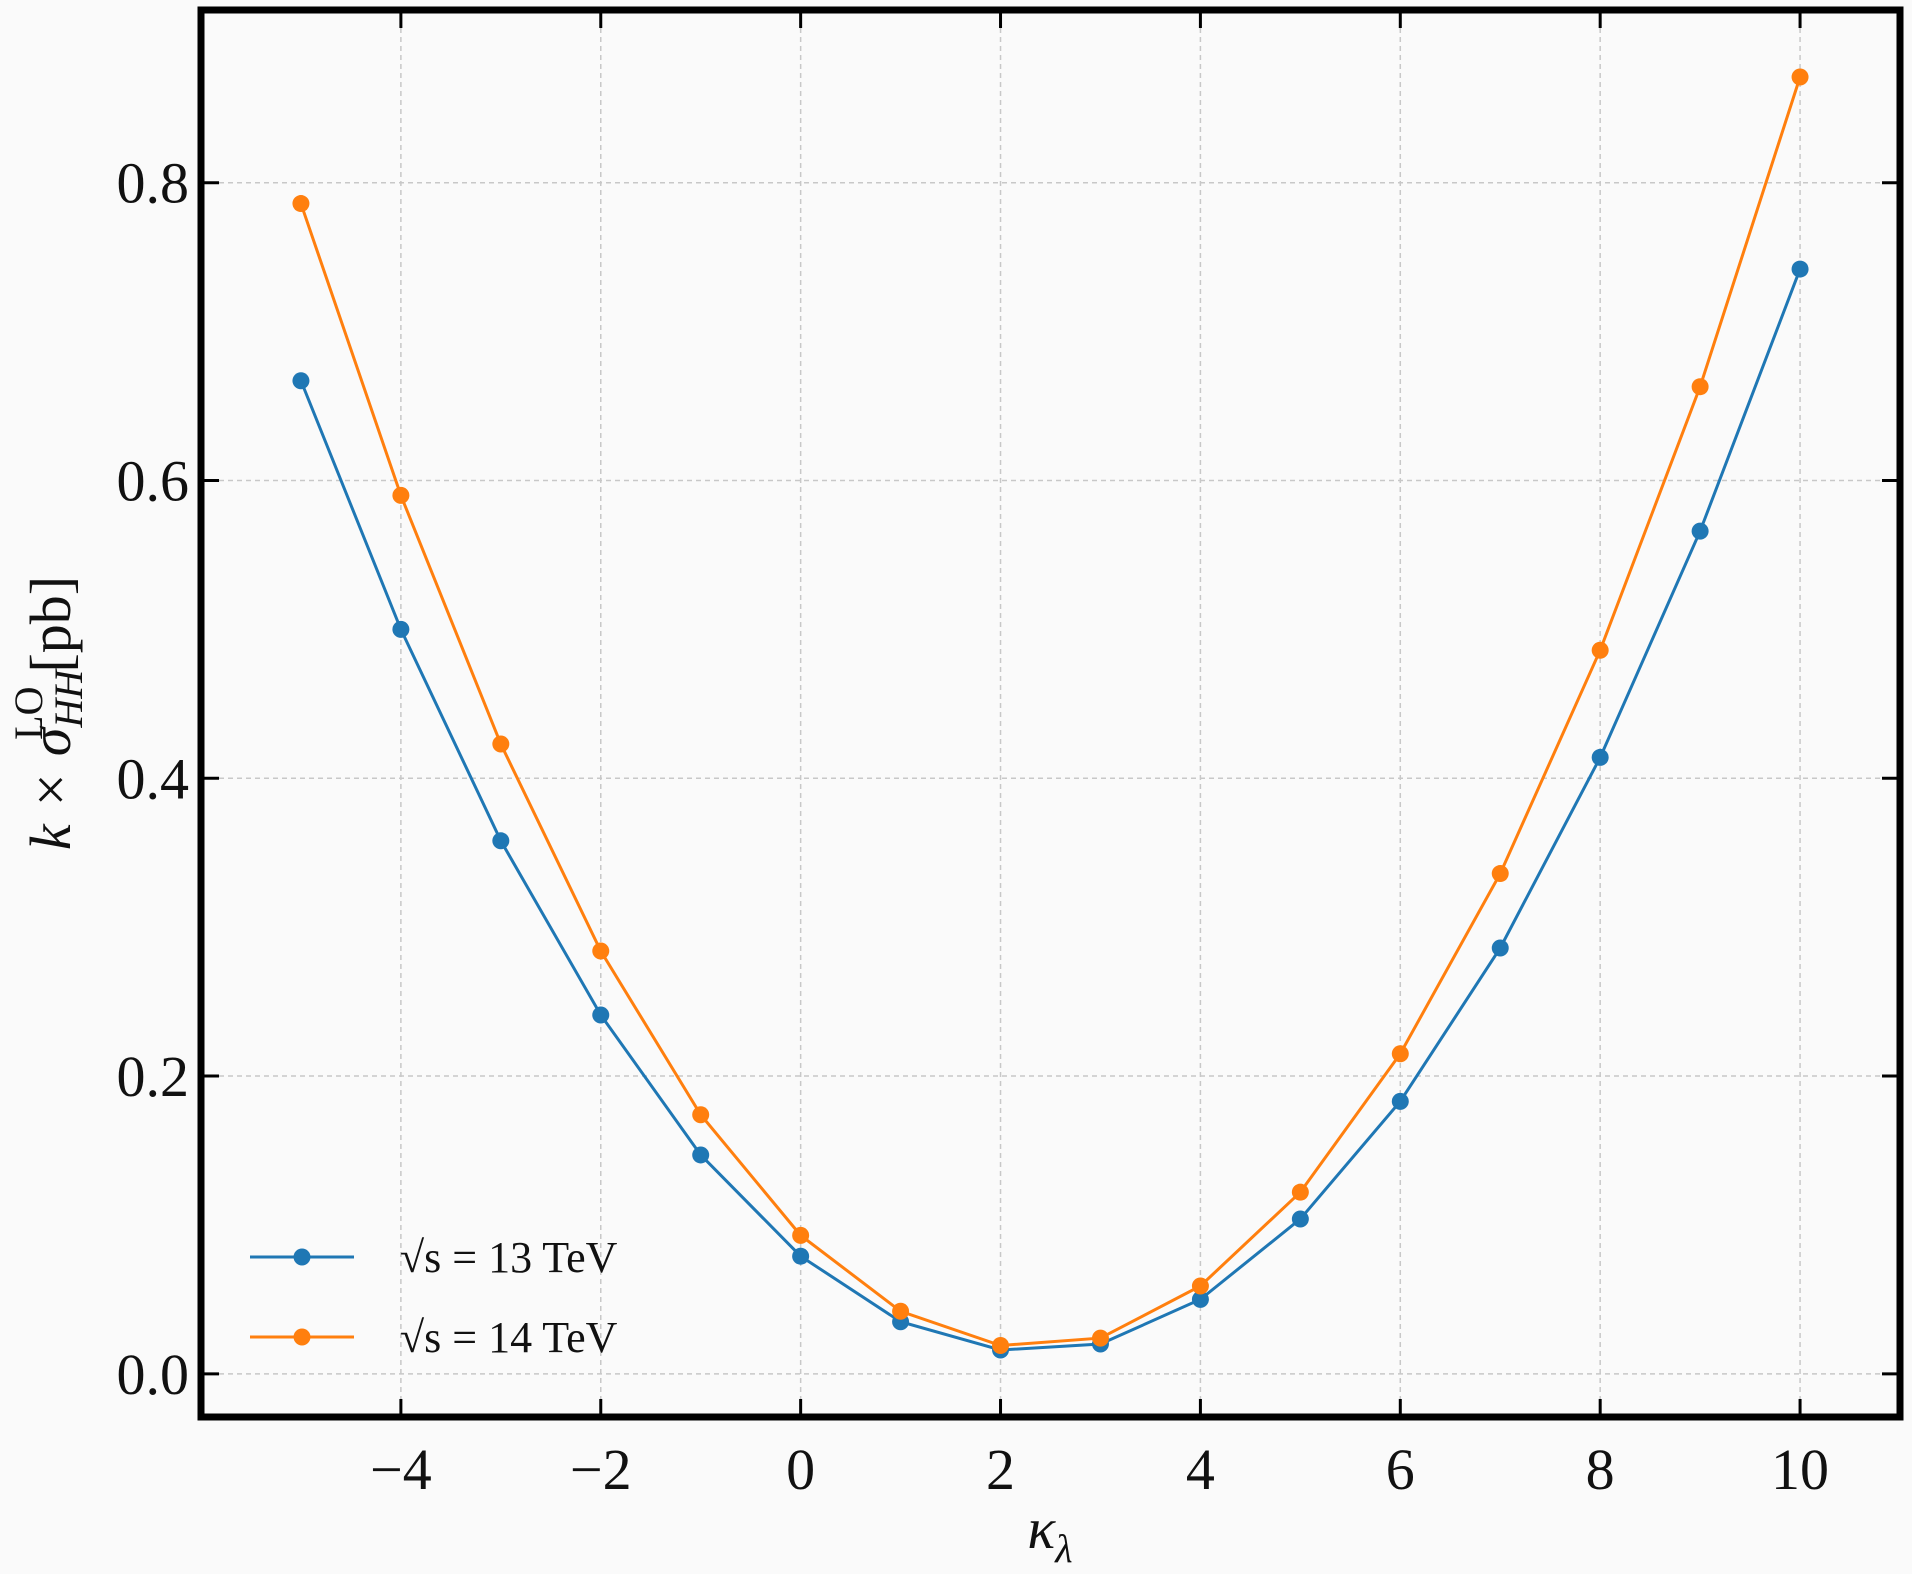  Describe the element at coordinates (509, 1257) in the screenshot. I see `legend-label: √s = 13 TeV` at that location.